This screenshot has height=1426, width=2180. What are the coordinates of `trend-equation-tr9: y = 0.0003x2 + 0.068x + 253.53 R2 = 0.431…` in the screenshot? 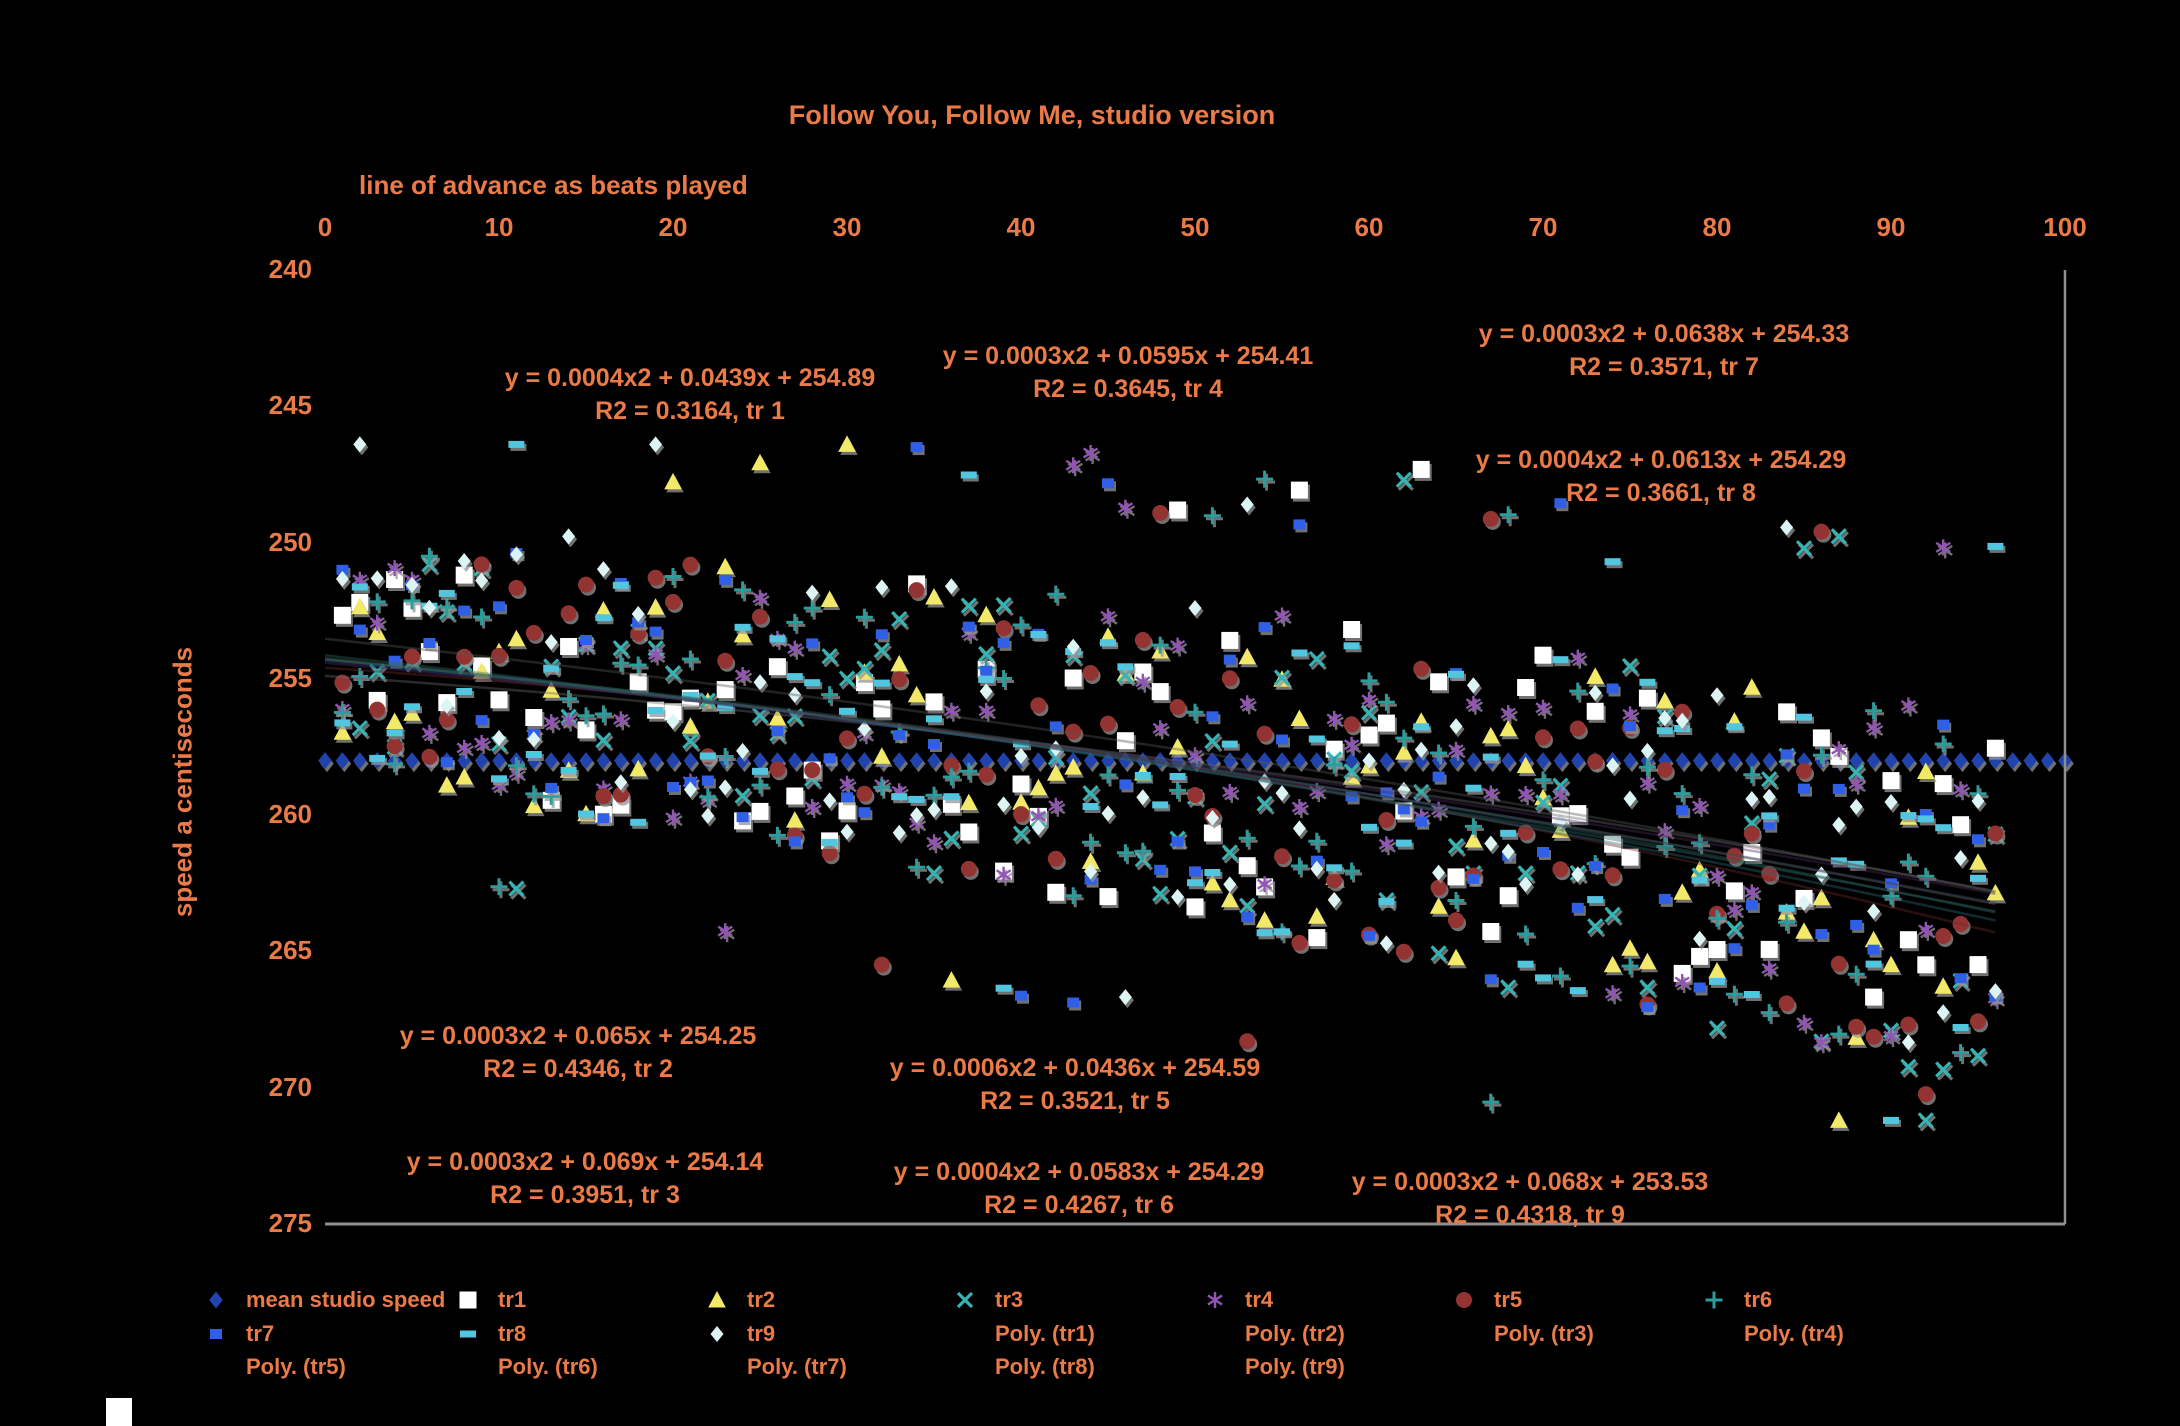 It's located at (1530, 1198).